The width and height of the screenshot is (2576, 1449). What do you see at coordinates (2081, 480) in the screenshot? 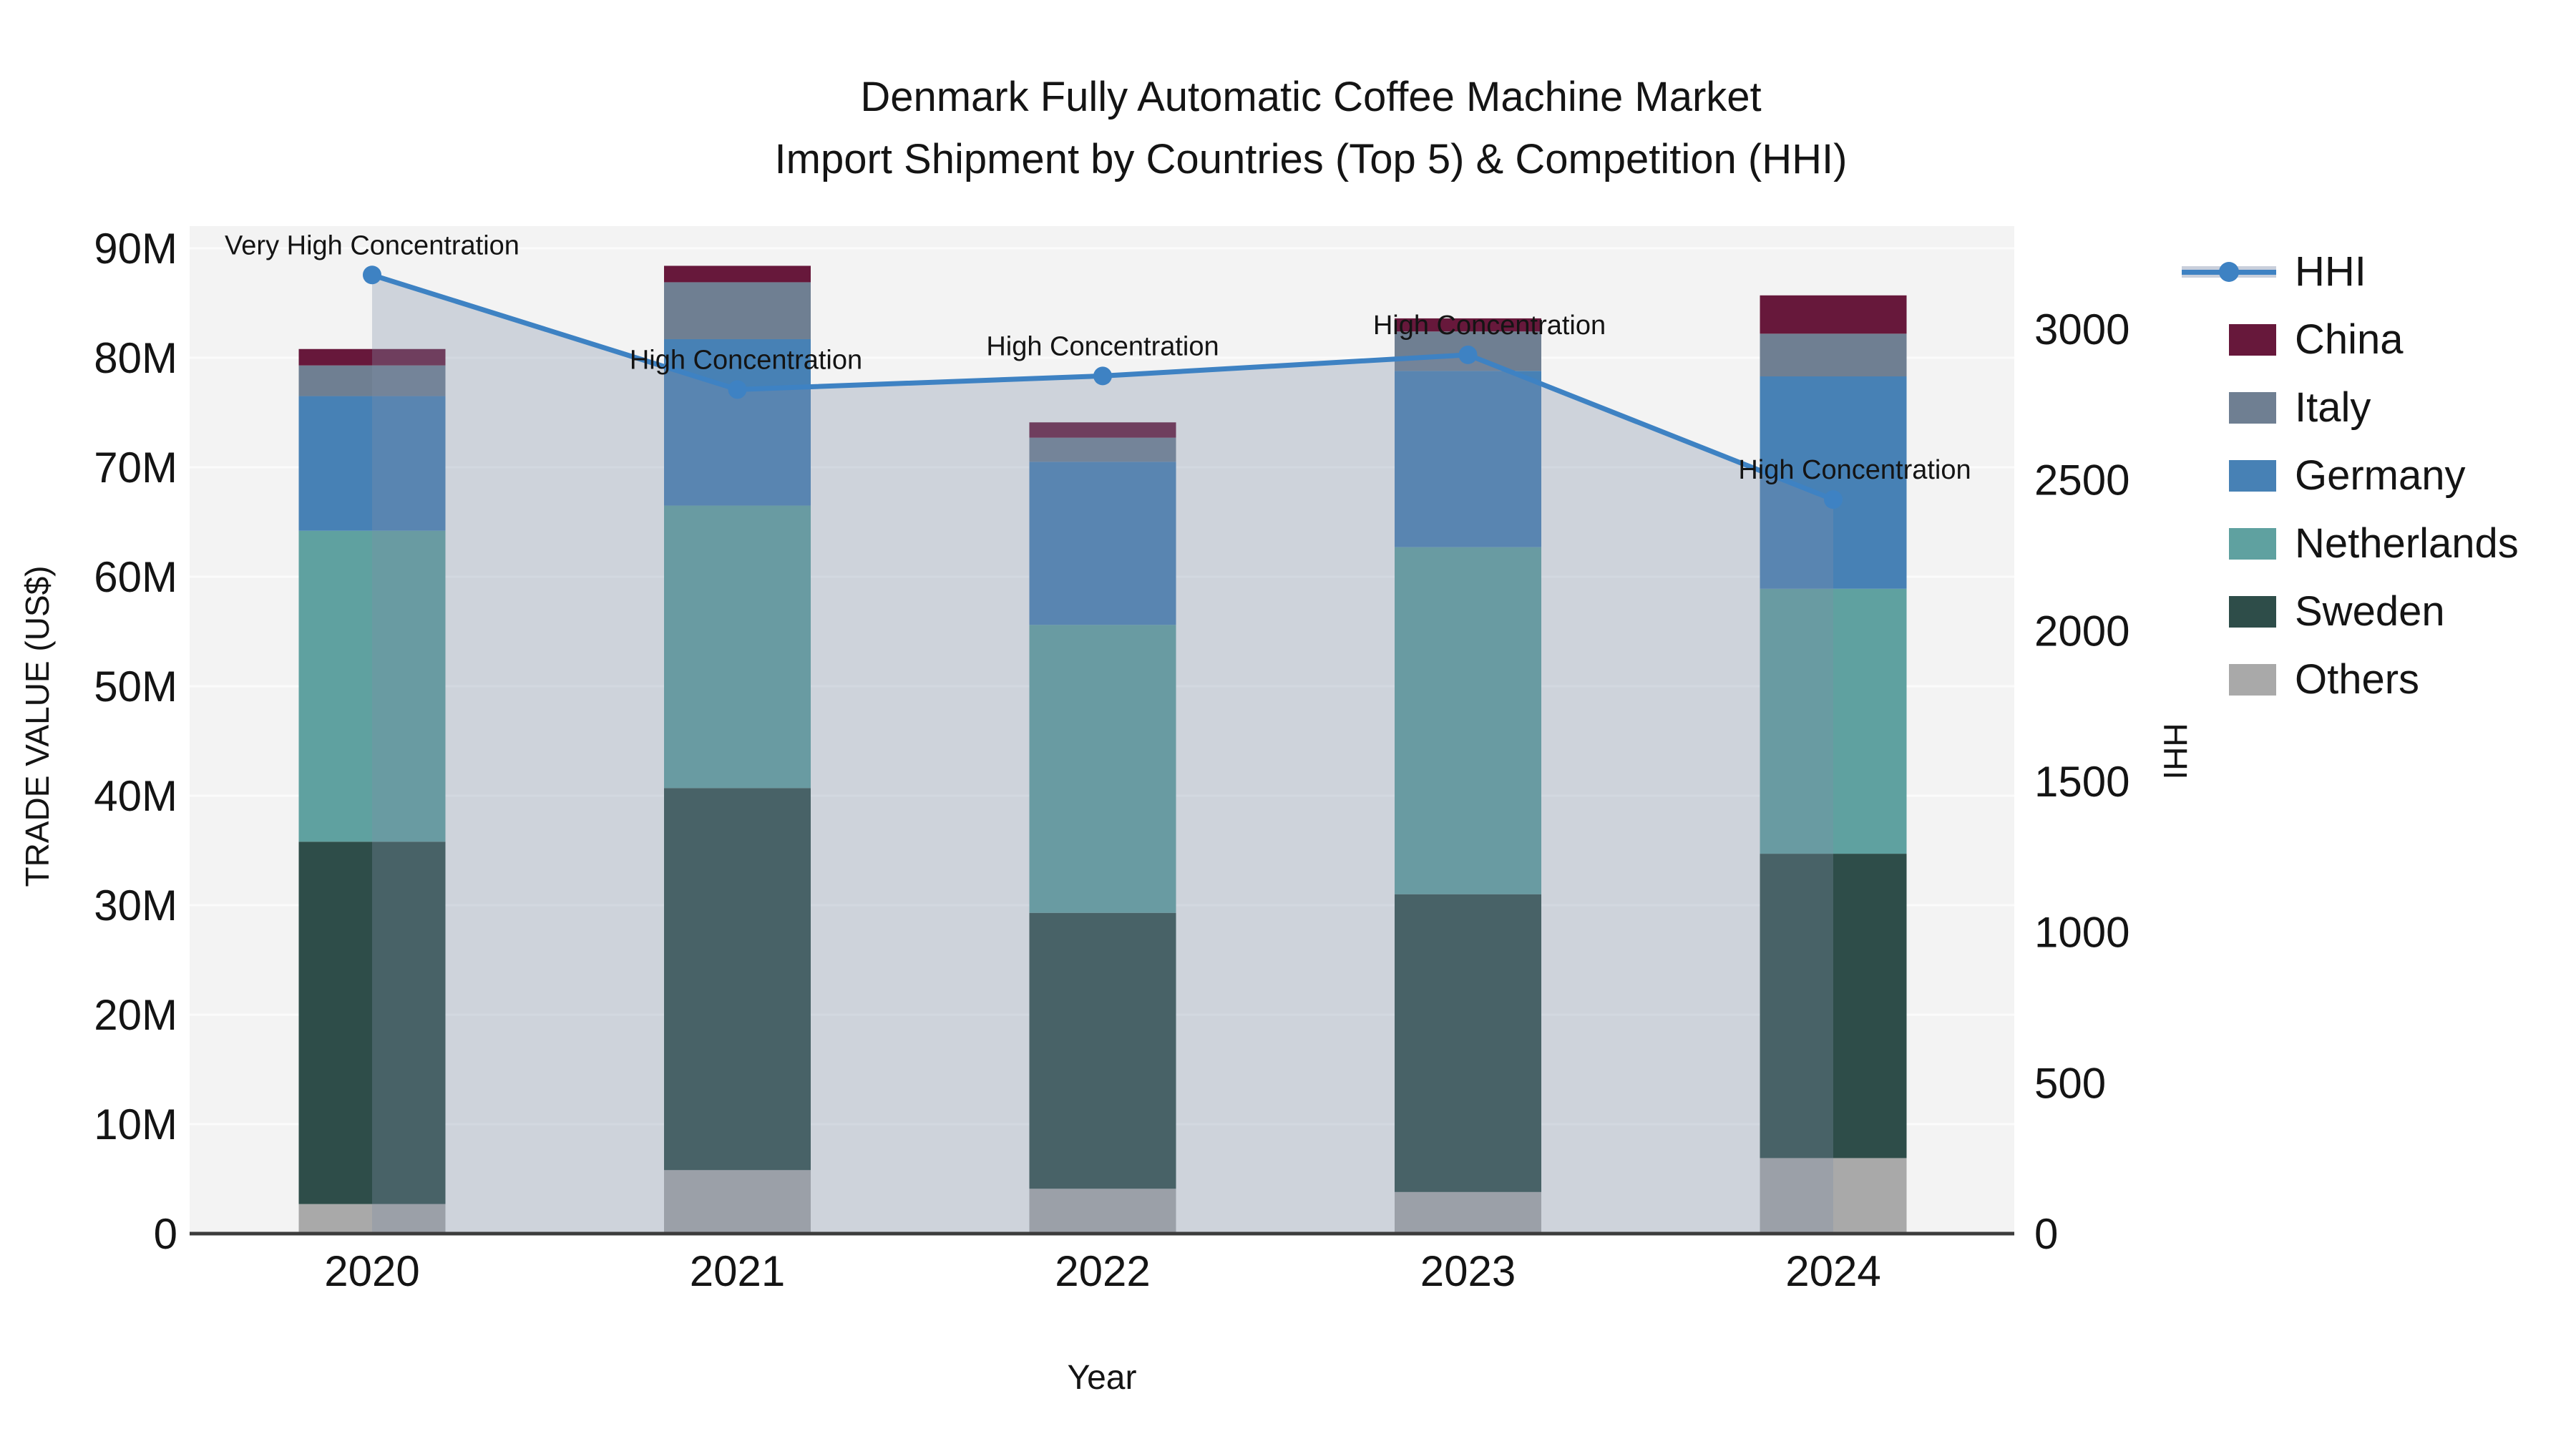
I see `y-right-tick-label: 2500` at bounding box center [2081, 480].